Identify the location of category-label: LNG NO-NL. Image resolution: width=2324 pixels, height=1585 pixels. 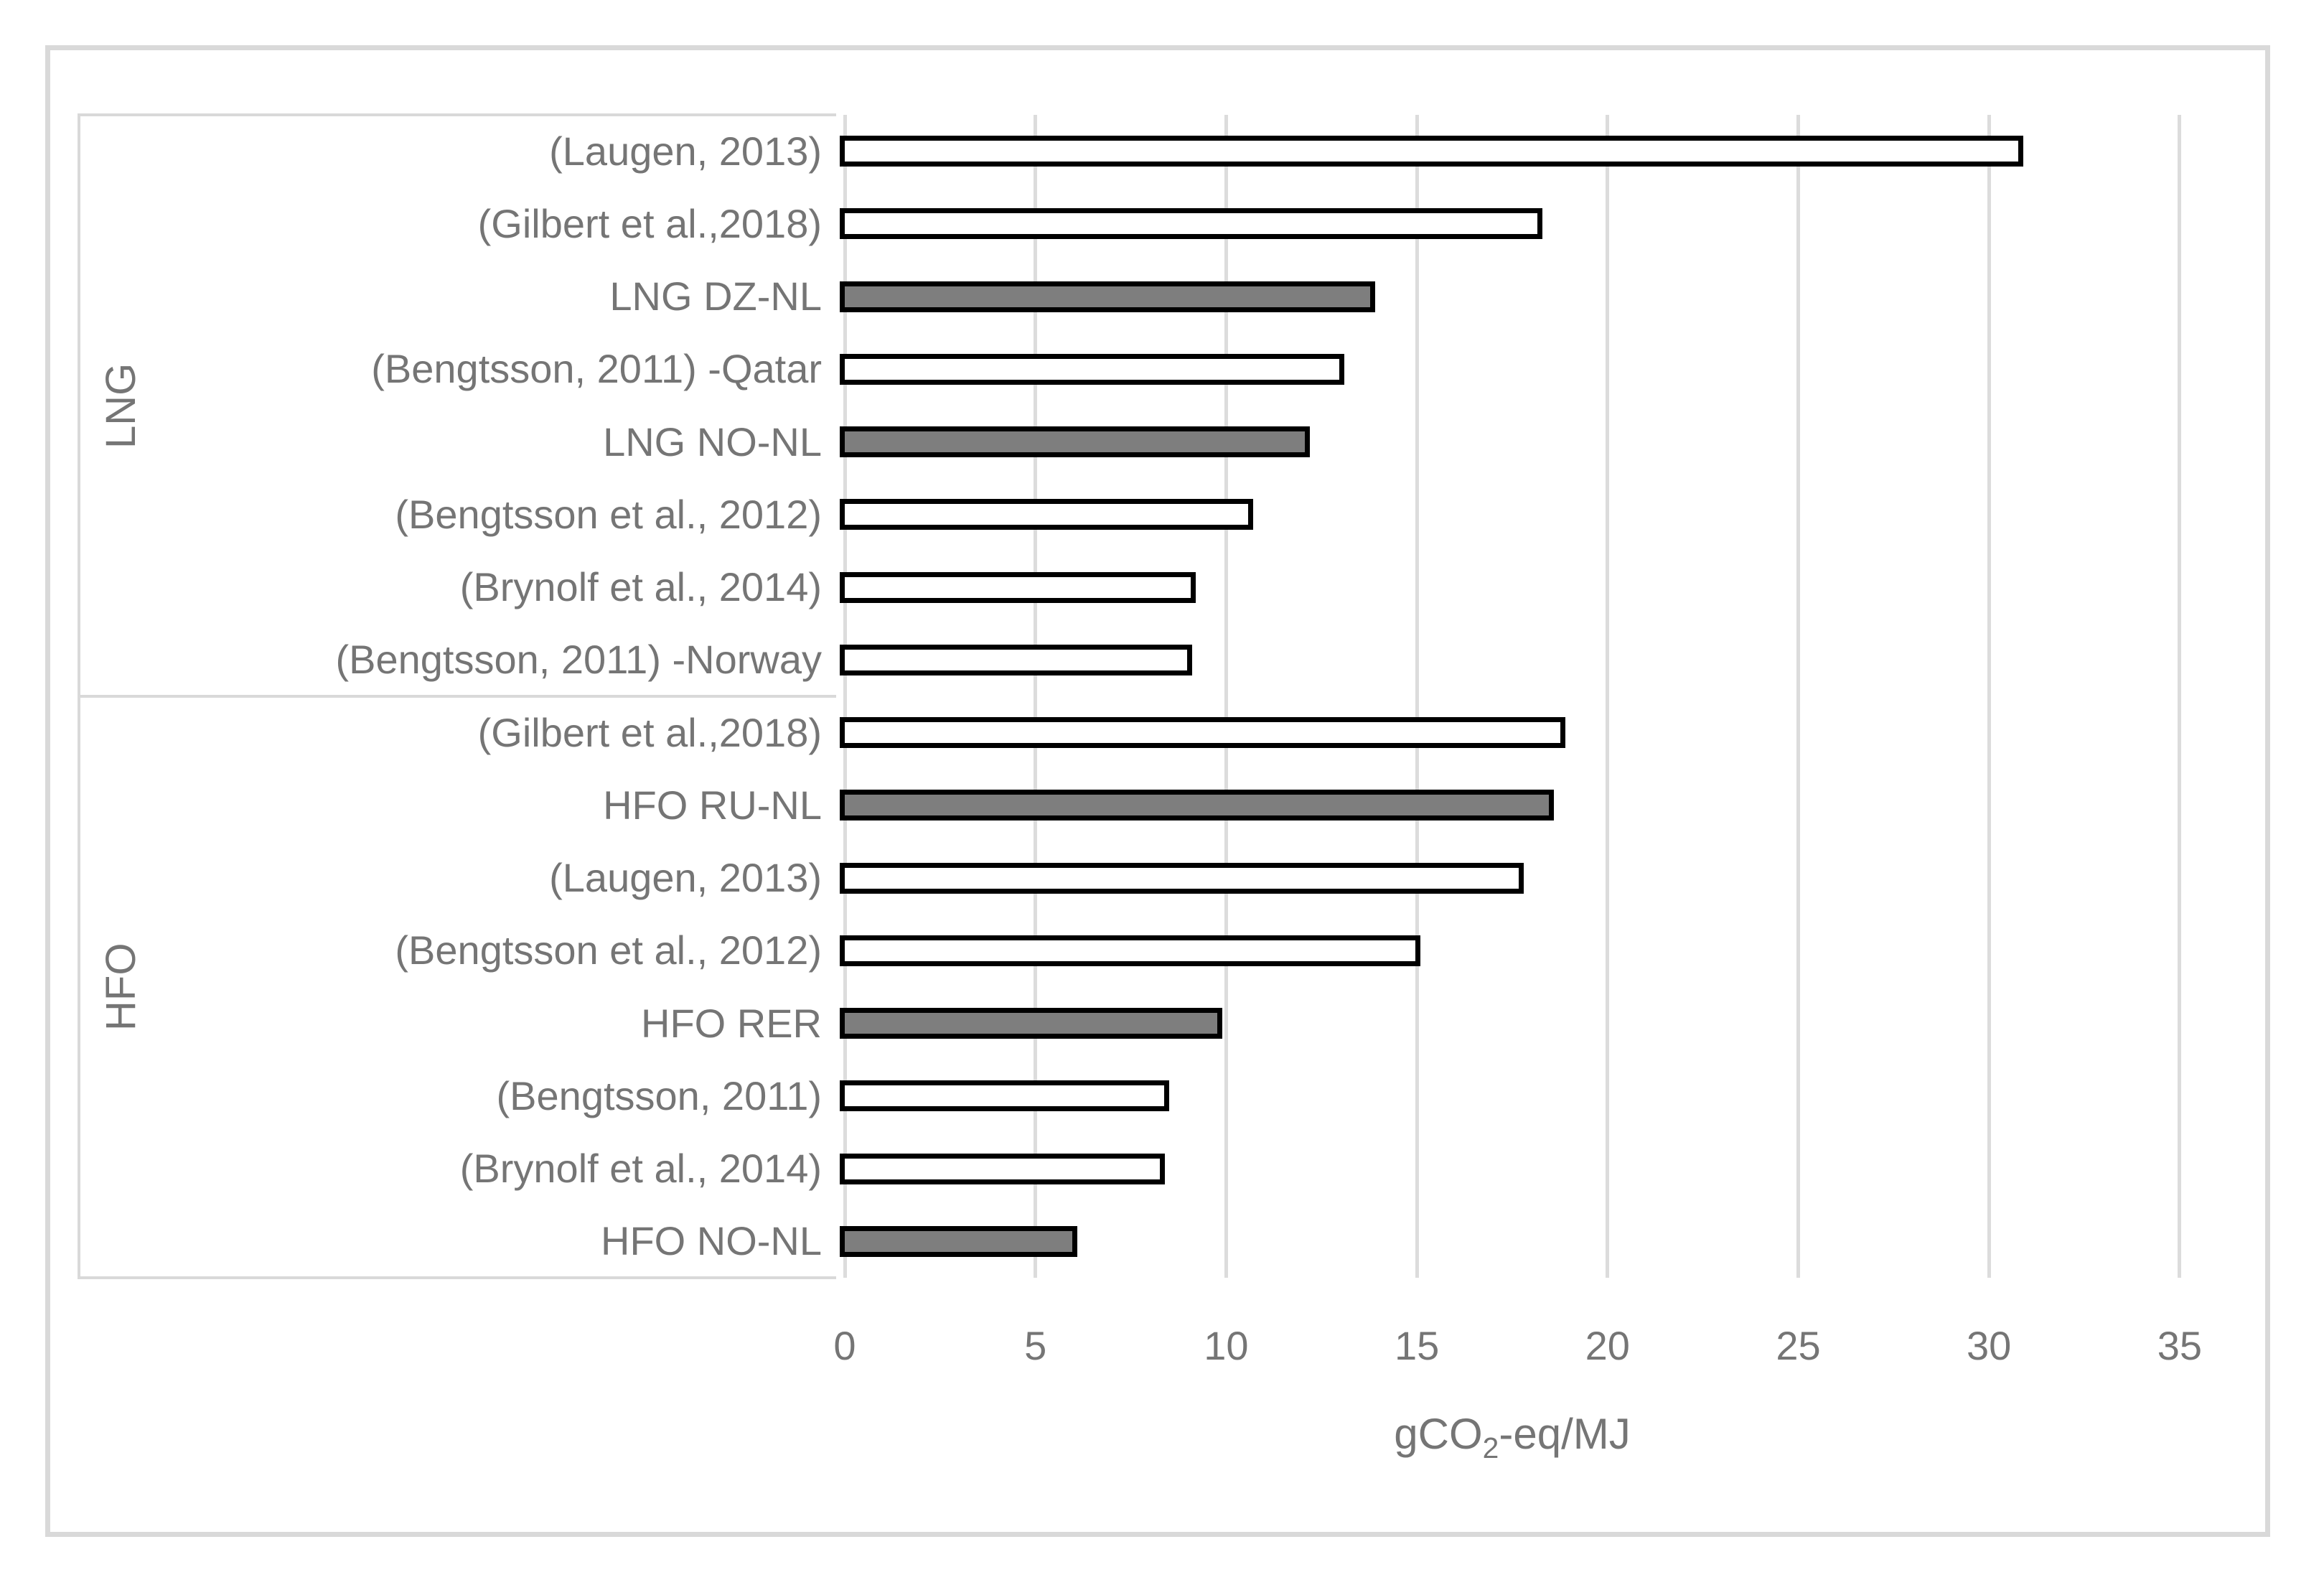
(712, 441).